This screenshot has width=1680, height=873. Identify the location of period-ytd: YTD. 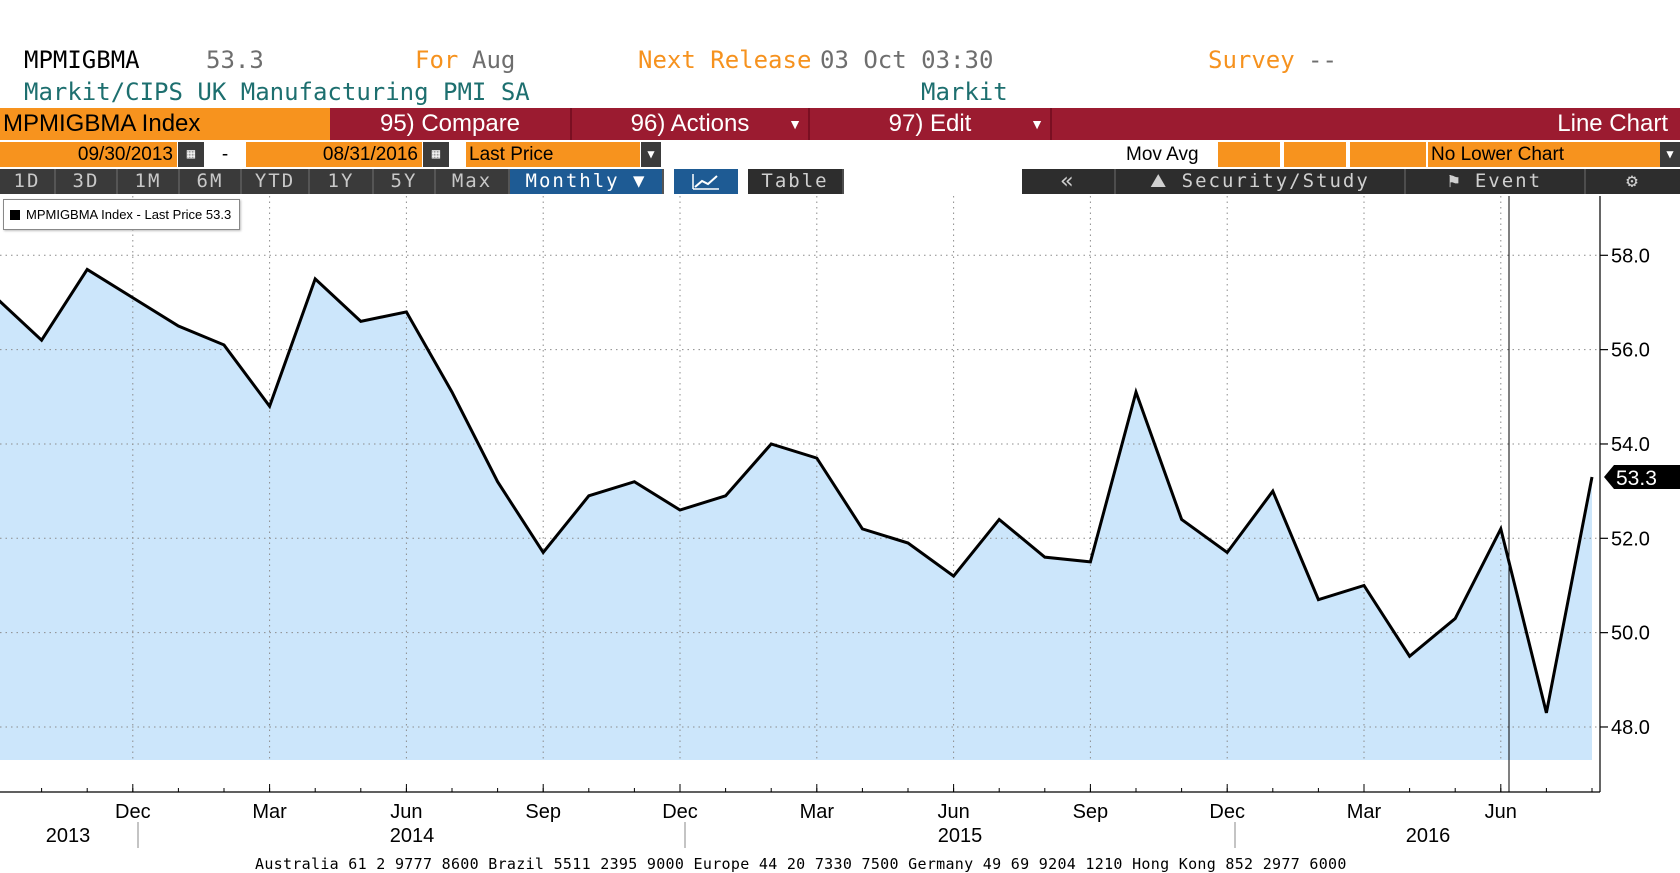
(276, 181).